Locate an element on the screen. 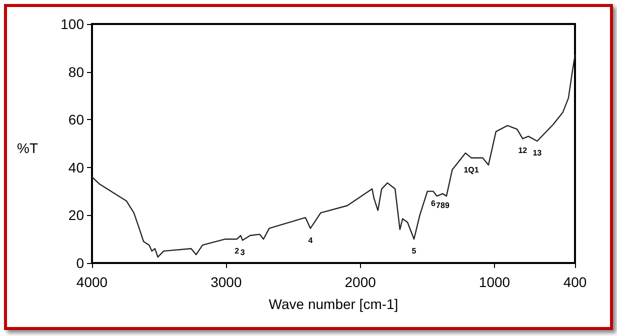 Image resolution: width=617 pixels, height=336 pixels. annotation: 1Q1 is located at coordinates (472, 169).